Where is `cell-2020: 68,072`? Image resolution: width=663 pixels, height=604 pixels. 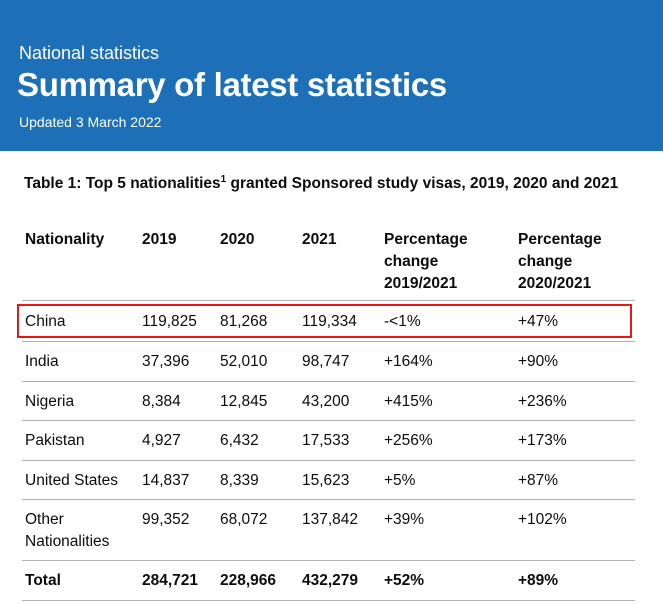 cell-2020: 68,072 is located at coordinates (244, 519).